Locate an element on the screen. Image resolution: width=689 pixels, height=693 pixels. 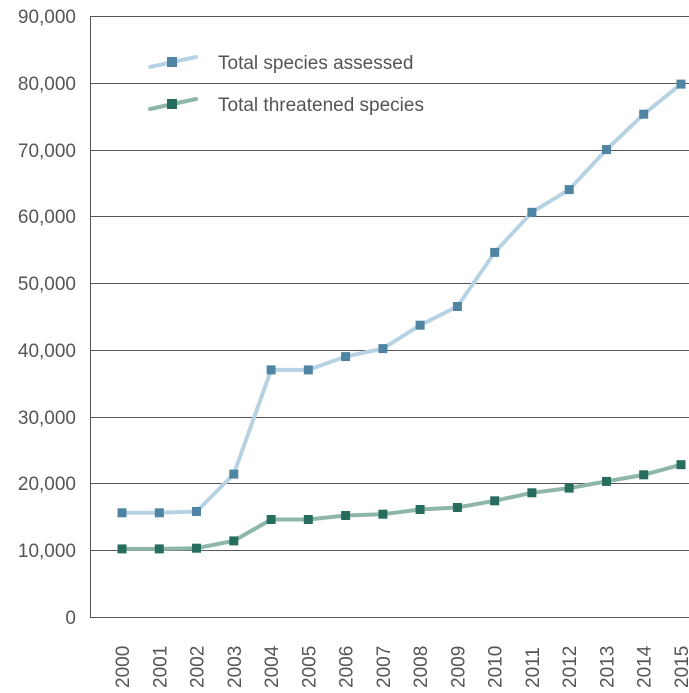
legend-item: Total threatened species is located at coordinates (286, 105).